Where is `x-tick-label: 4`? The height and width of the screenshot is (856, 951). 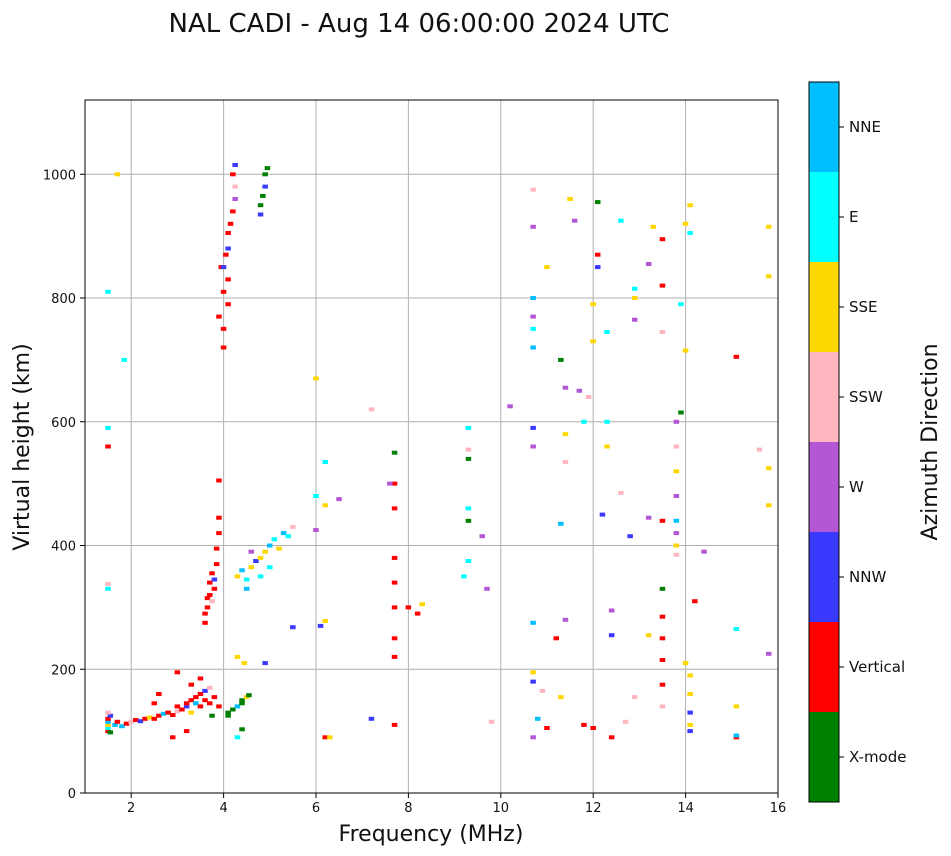
x-tick-label: 4 is located at coordinates (223, 808).